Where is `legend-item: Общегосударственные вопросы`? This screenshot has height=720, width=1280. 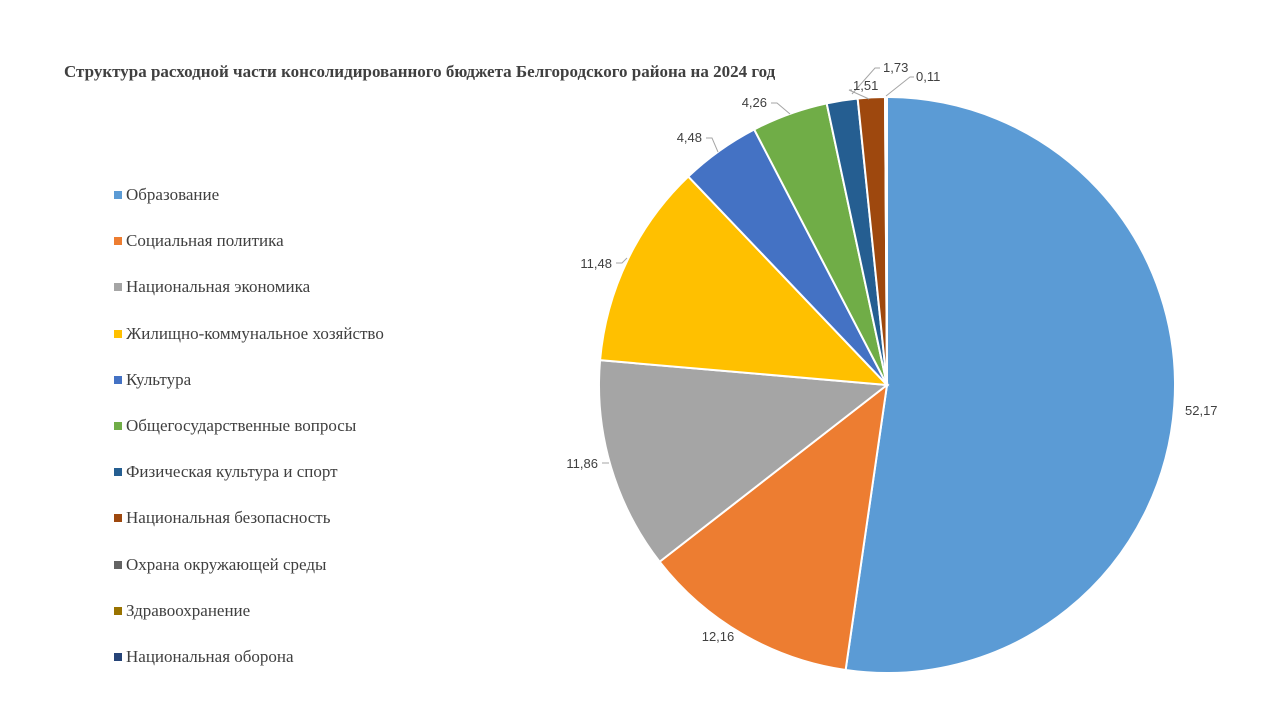
legend-item: Общегосударственные вопросы is located at coordinates (249, 426).